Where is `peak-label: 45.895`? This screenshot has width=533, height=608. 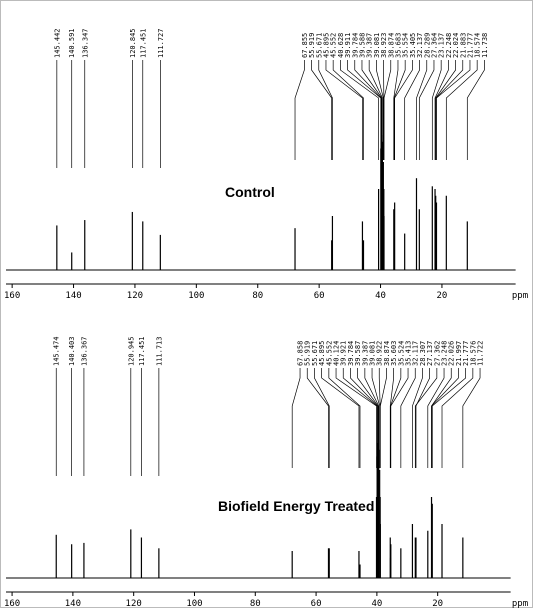
peak-label: 45.895 is located at coordinates (326, 45).